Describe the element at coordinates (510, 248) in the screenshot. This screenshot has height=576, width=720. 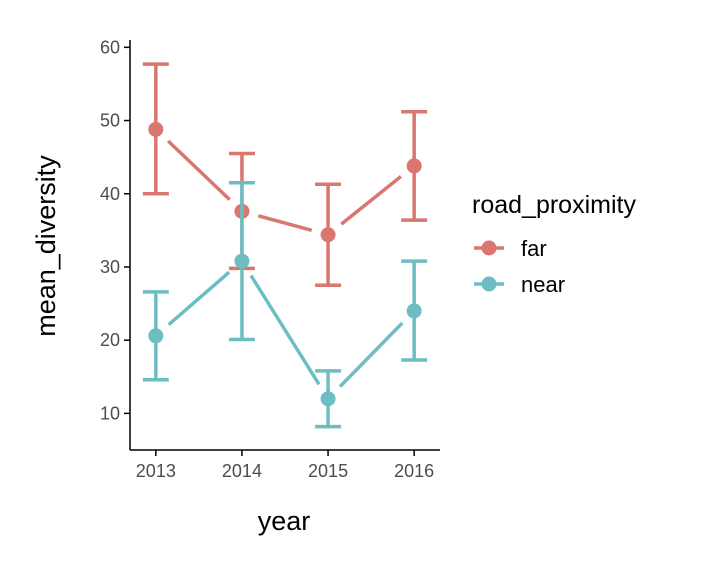
I see `legend-item-far: far` at that location.